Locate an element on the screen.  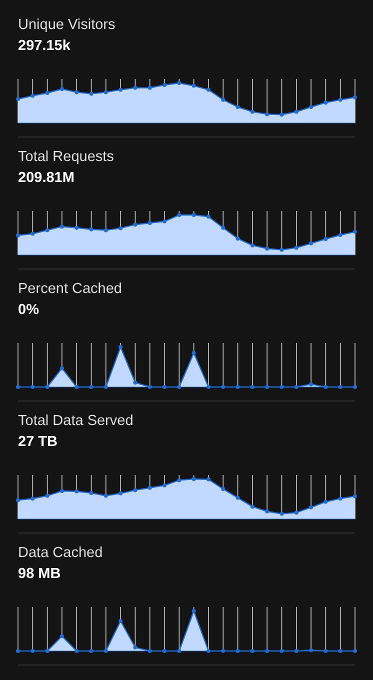
chart-subtitle: 98 MB is located at coordinates (39, 574).